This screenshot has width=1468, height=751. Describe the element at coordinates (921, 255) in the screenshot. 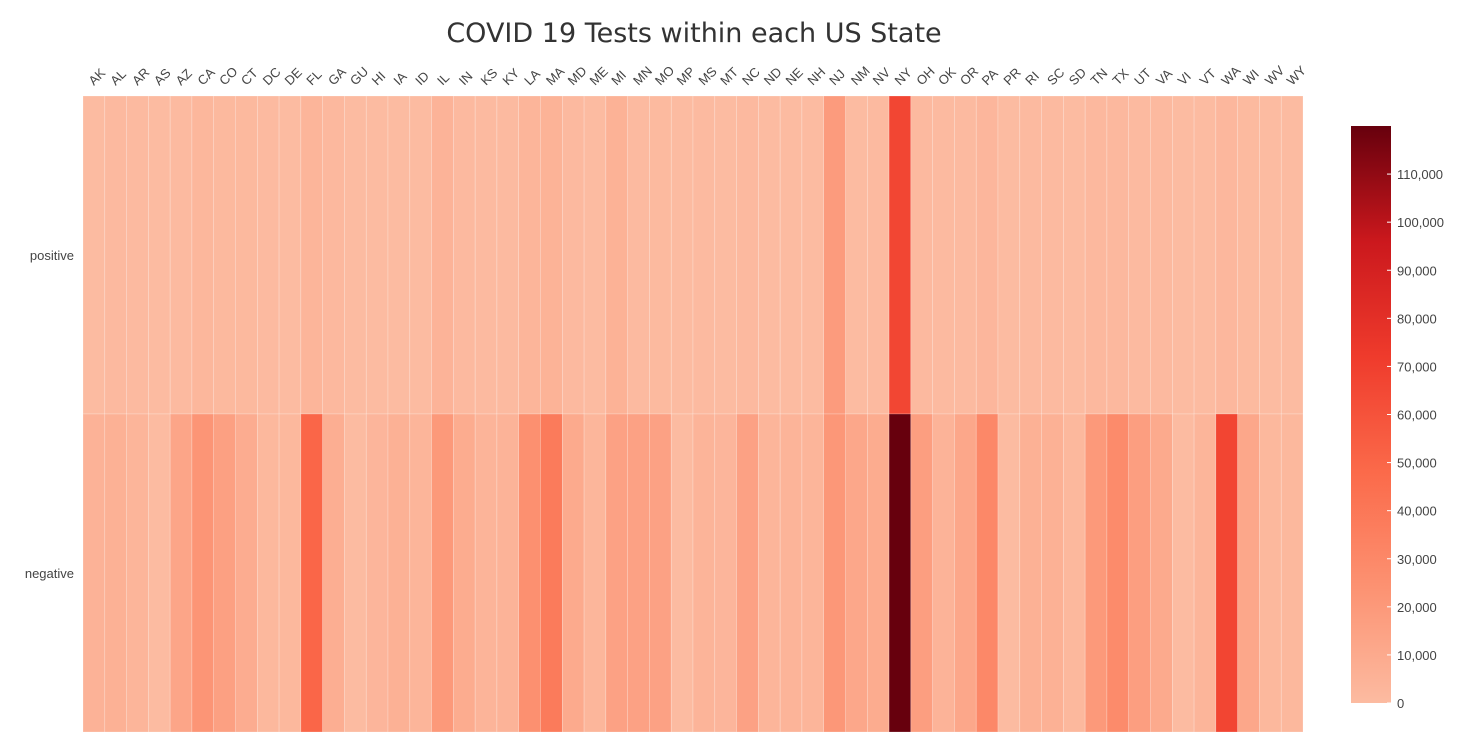

I see `heatmap-cell-positive-OH` at that location.